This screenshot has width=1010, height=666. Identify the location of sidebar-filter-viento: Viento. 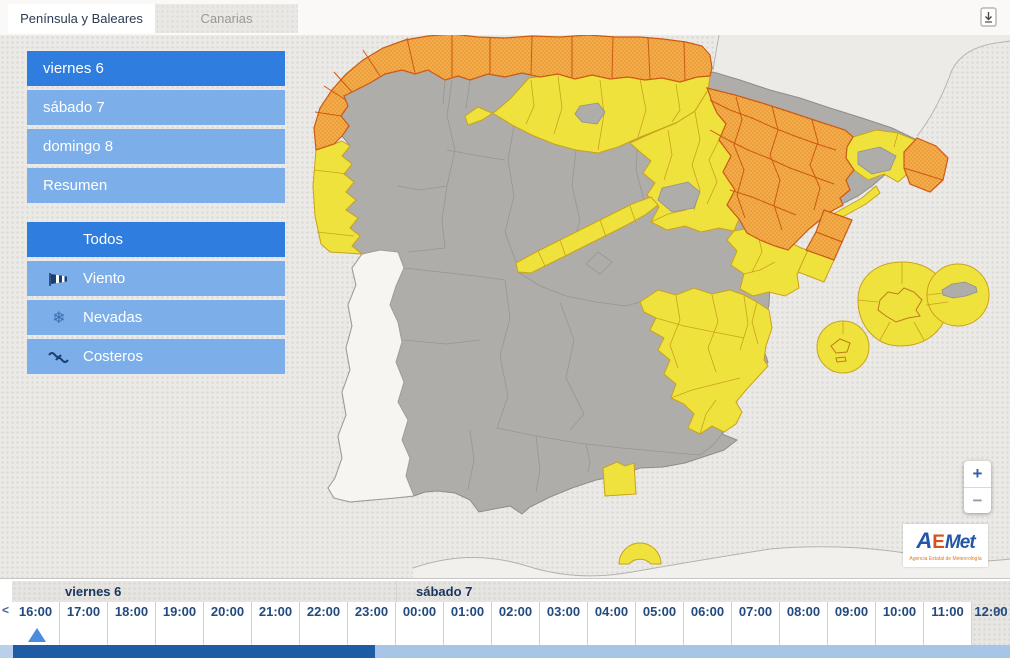
(156, 278).